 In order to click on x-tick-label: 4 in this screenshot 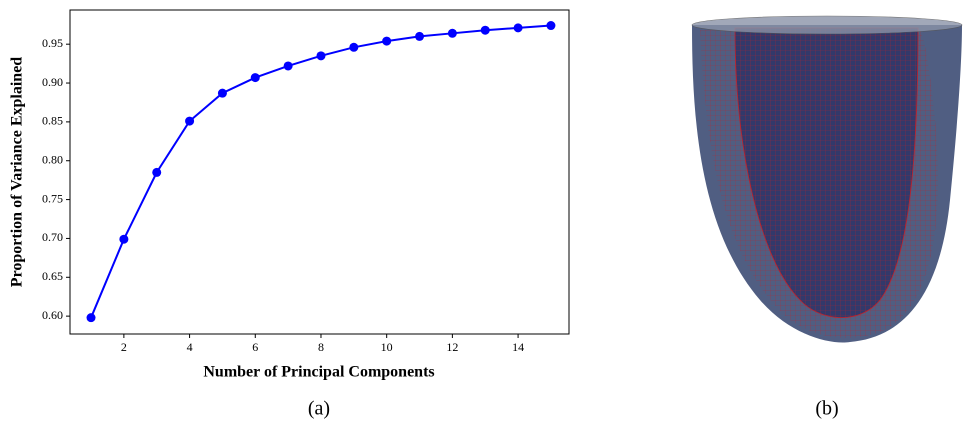, I will do `click(190, 347)`.